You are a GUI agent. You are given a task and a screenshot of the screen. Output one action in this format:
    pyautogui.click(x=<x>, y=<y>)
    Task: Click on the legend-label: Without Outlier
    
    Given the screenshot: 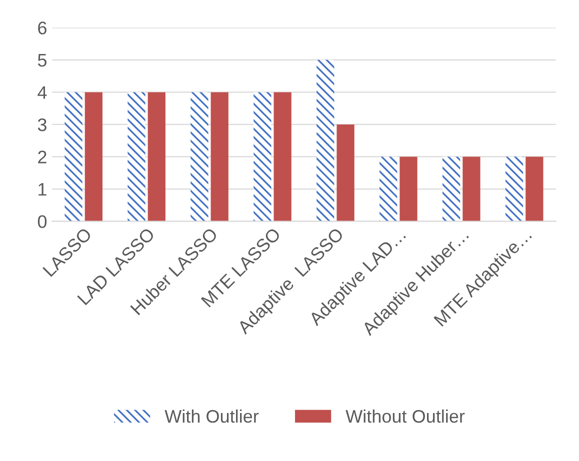 What is the action you would take?
    pyautogui.click(x=405, y=416)
    